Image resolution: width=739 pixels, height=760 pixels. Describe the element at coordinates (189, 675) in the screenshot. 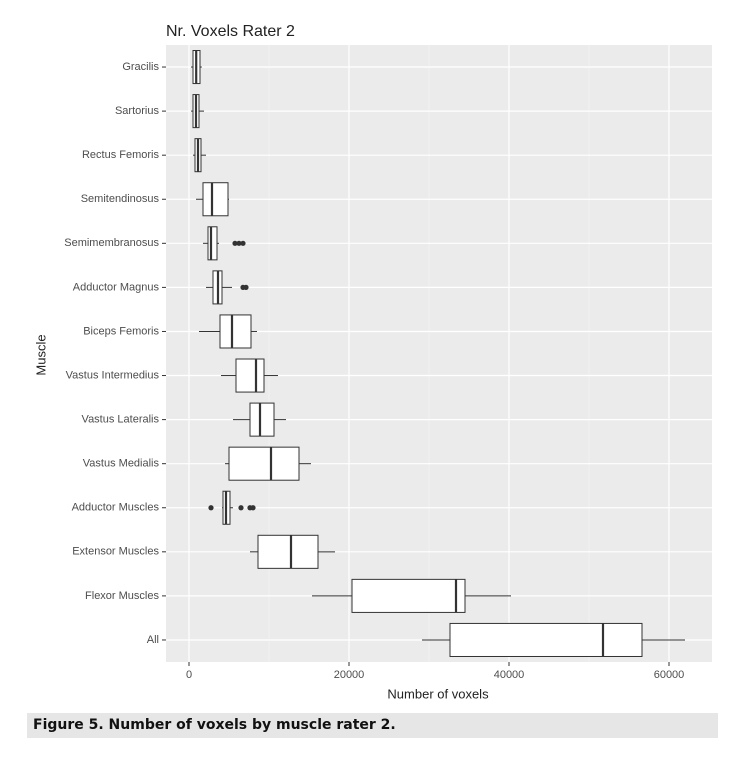

I see `x-tick-label: 0` at that location.